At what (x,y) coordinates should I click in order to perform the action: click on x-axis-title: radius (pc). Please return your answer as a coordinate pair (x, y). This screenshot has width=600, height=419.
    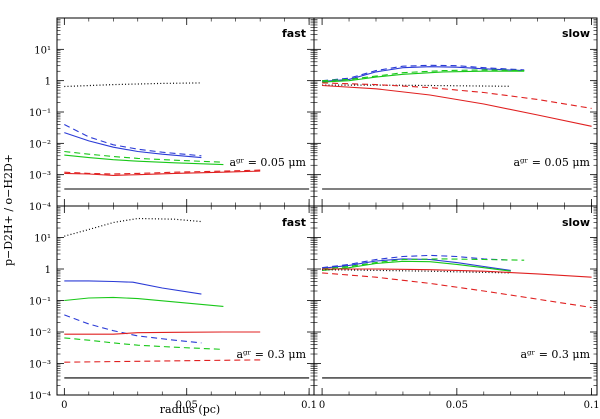
    Looking at the image, I should click on (190, 409).